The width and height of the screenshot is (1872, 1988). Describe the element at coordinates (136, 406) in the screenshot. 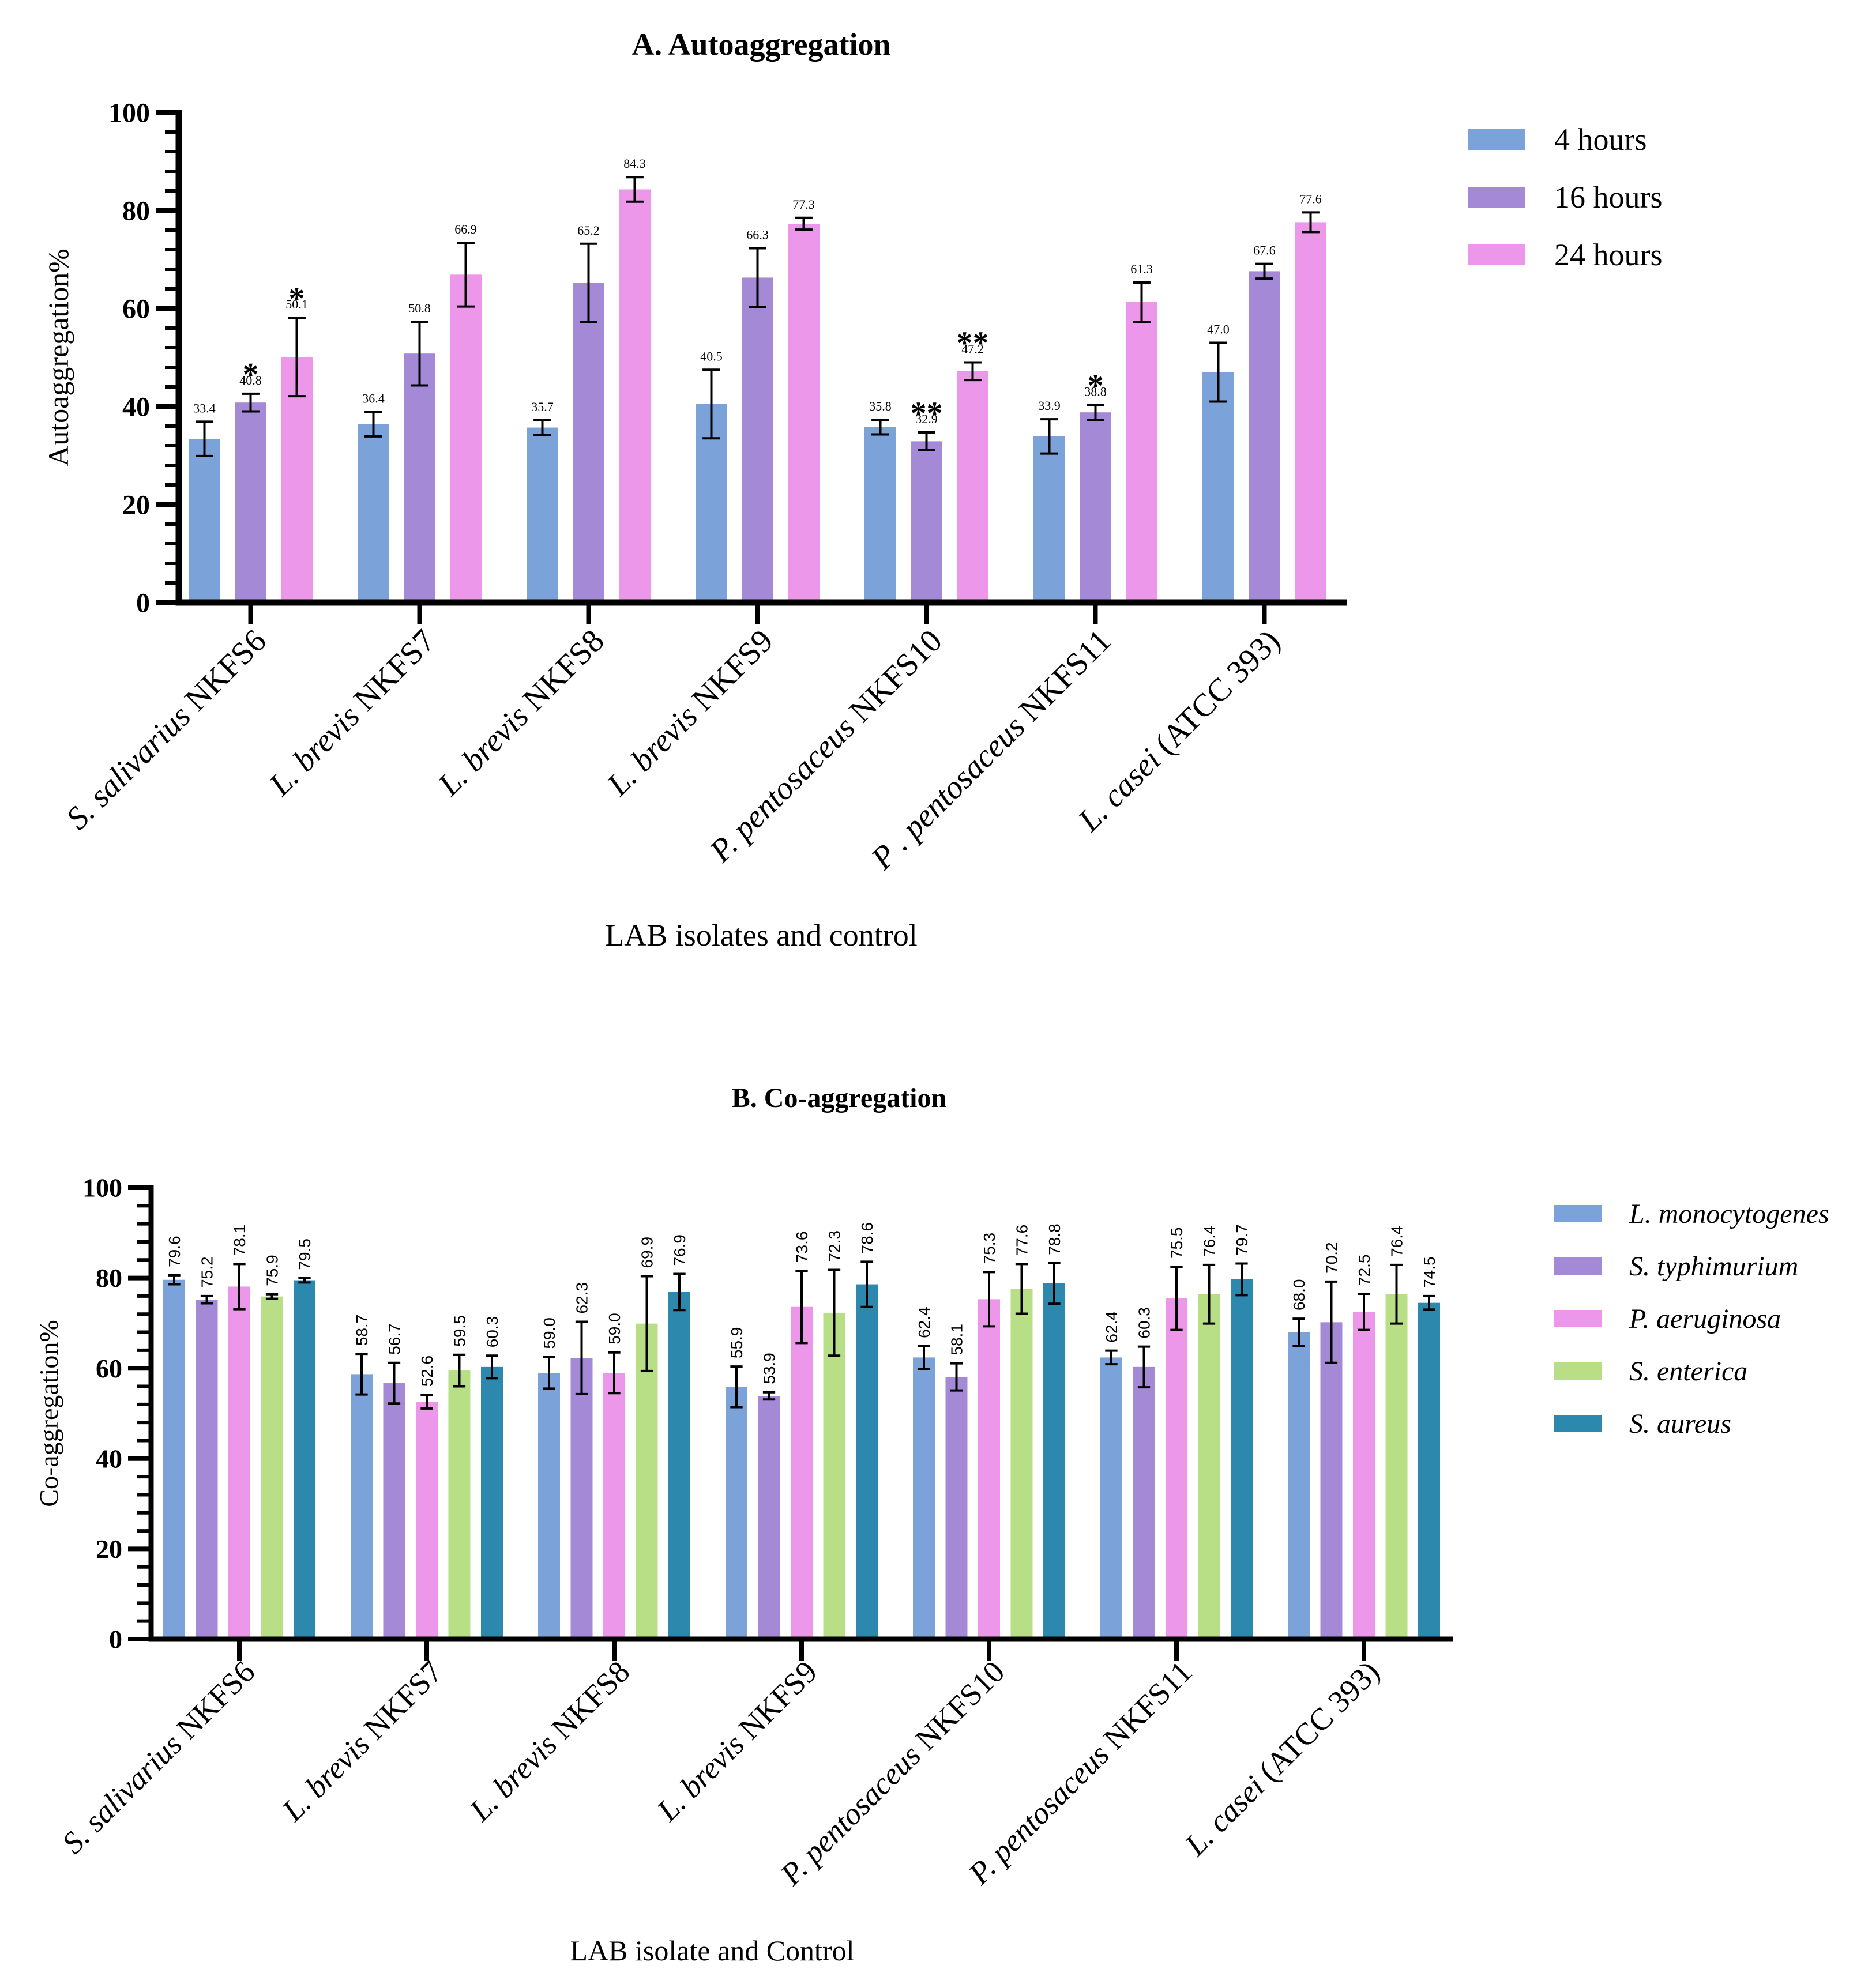

I see `y-tick-label: 40` at that location.